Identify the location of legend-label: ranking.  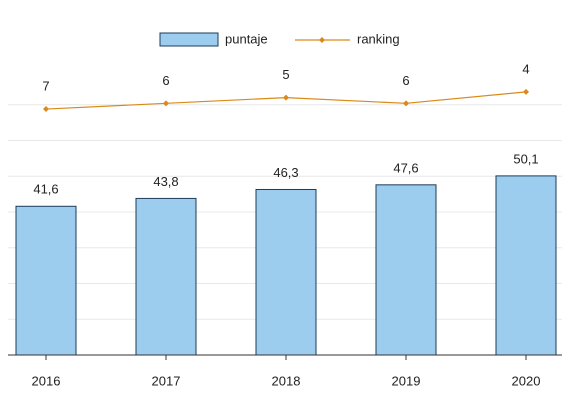
(378, 38).